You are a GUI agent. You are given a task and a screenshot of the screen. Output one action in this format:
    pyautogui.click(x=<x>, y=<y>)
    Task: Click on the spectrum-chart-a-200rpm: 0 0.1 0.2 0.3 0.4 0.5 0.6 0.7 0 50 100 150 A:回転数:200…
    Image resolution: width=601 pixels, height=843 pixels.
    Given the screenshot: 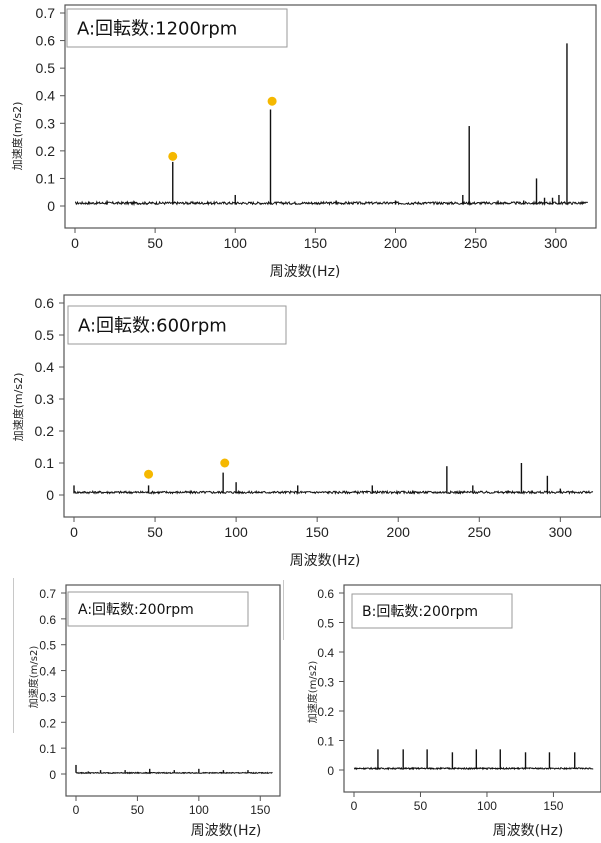 What is the action you would take?
    pyautogui.click(x=154, y=711)
    